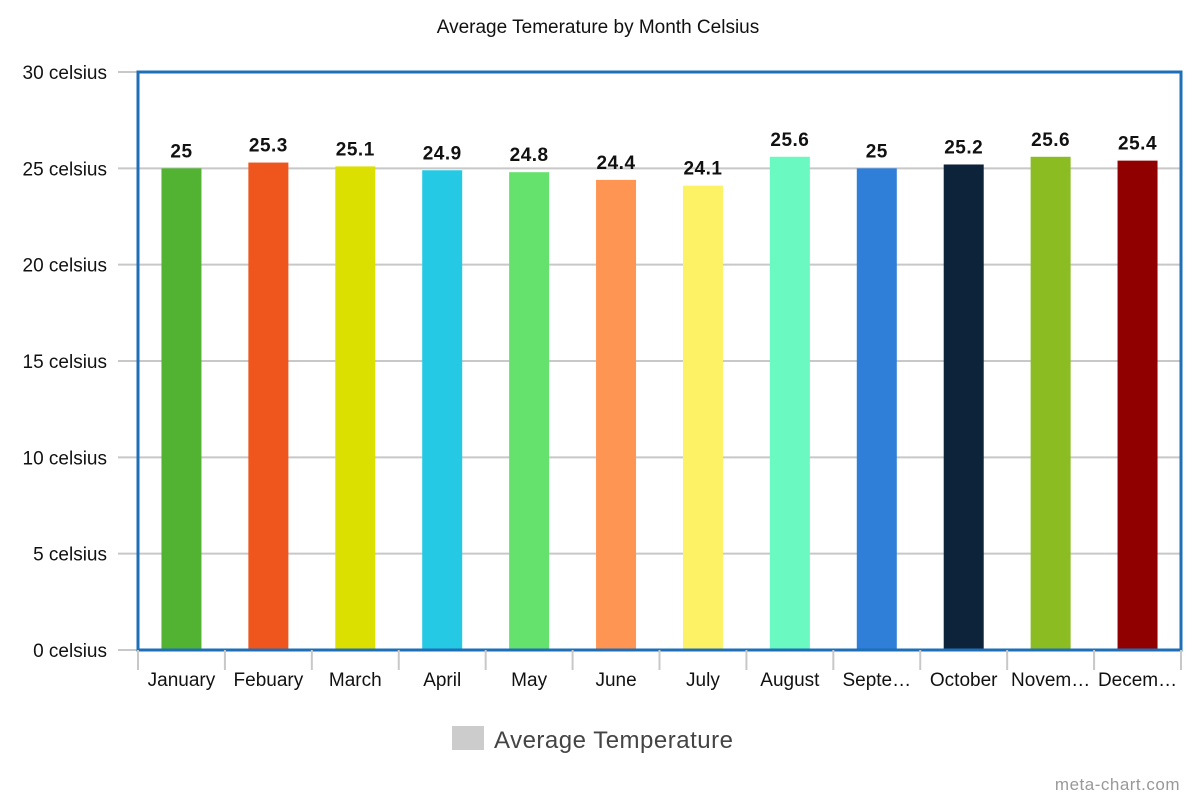 This screenshot has height=800, width=1200. Describe the element at coordinates (268, 146) in the screenshot. I see `data-label: 25.3` at that location.